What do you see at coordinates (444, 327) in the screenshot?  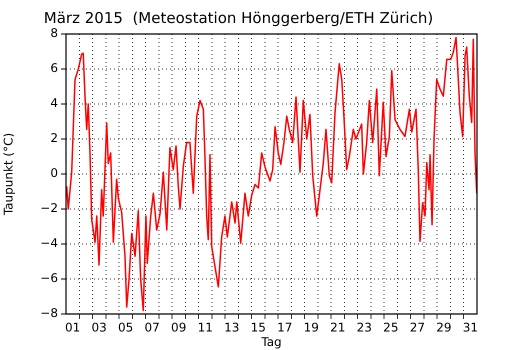 I see `x-tick-label: 29` at bounding box center [444, 327].